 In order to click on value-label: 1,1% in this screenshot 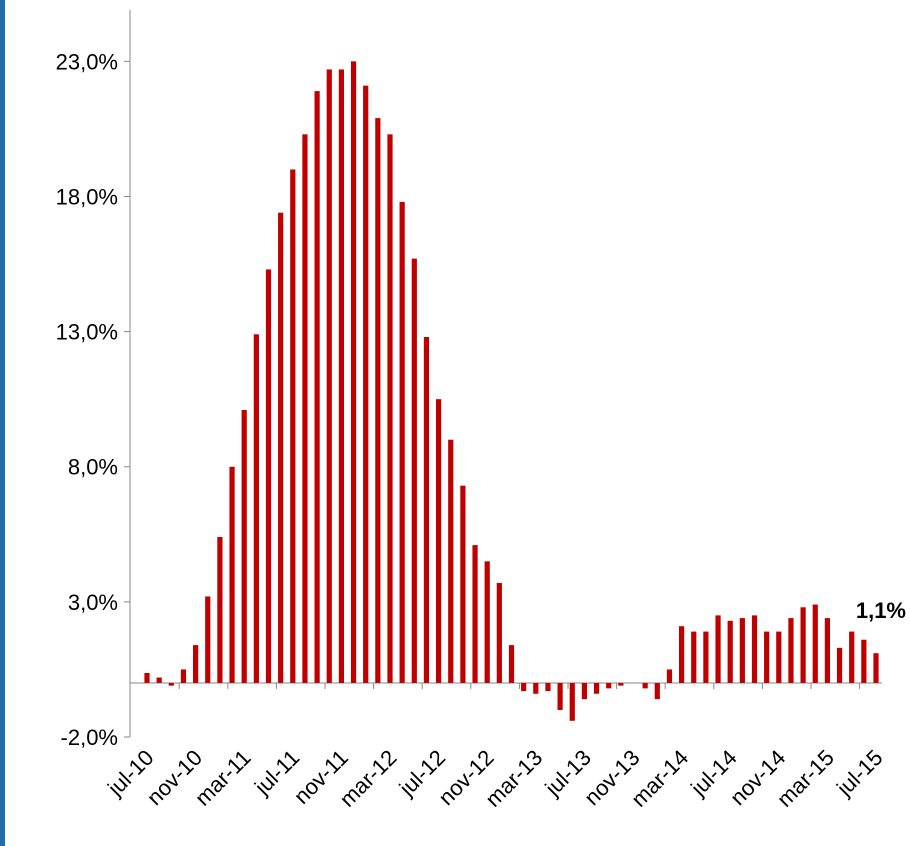, I will do `click(881, 610)`.